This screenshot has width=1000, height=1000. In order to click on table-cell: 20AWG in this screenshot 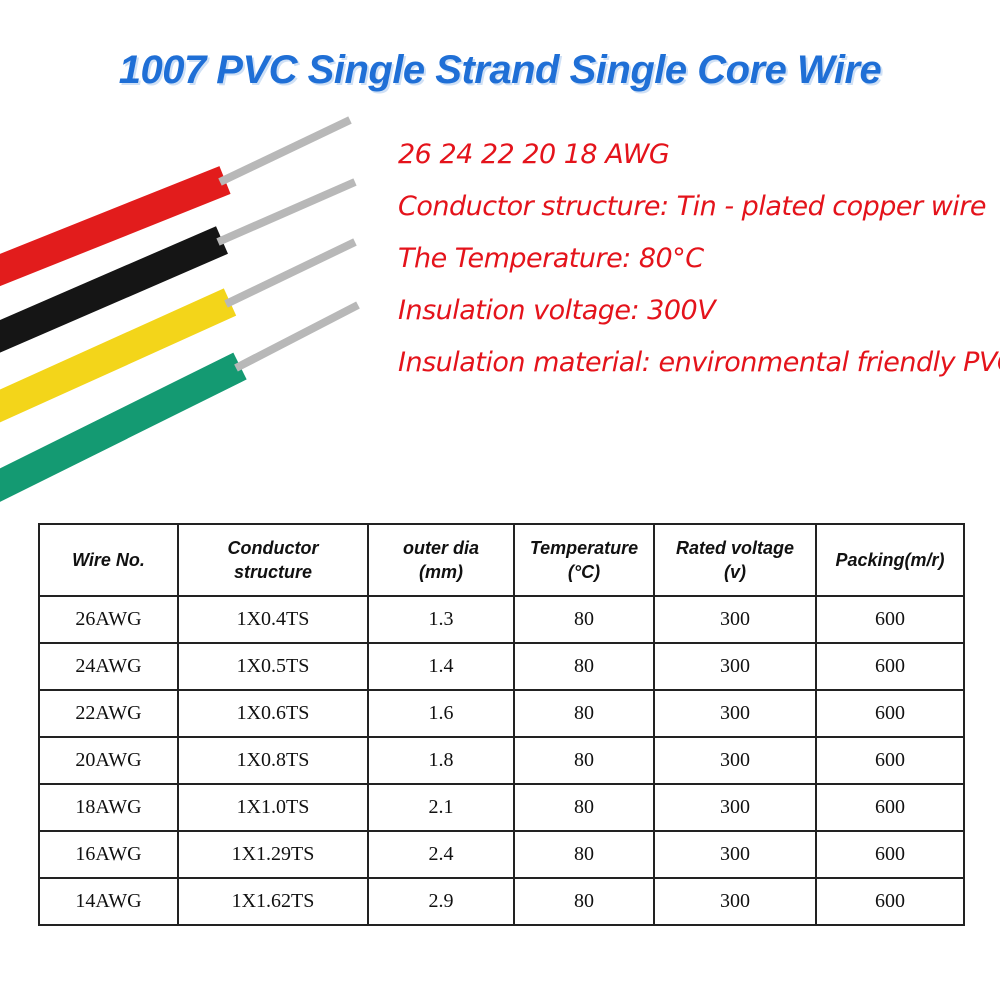, I will do `click(108, 760)`.